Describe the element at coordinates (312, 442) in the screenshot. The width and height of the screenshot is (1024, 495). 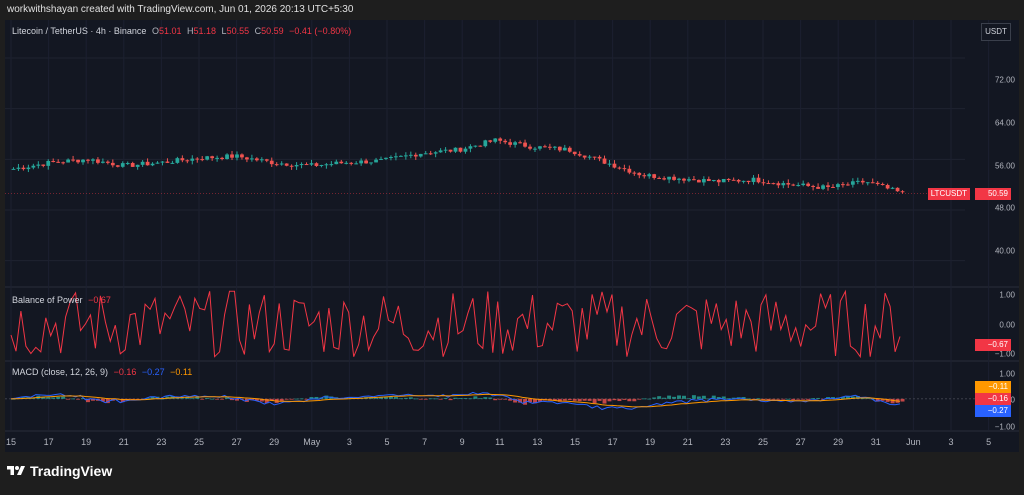
I see `time-axis-label: May` at that location.